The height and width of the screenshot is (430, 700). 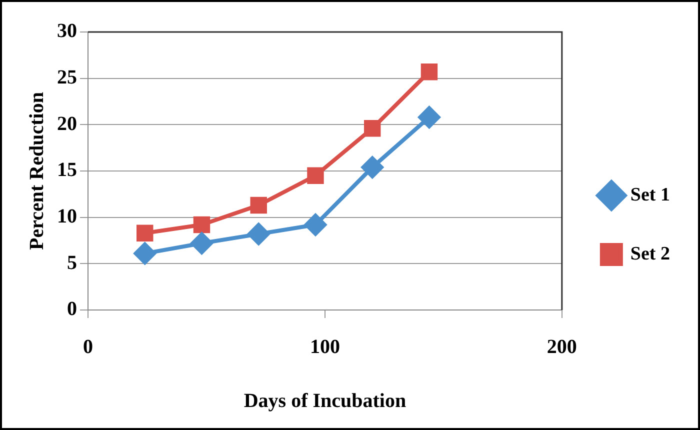 I want to click on y-tick-label: 5, so click(x=72, y=263).